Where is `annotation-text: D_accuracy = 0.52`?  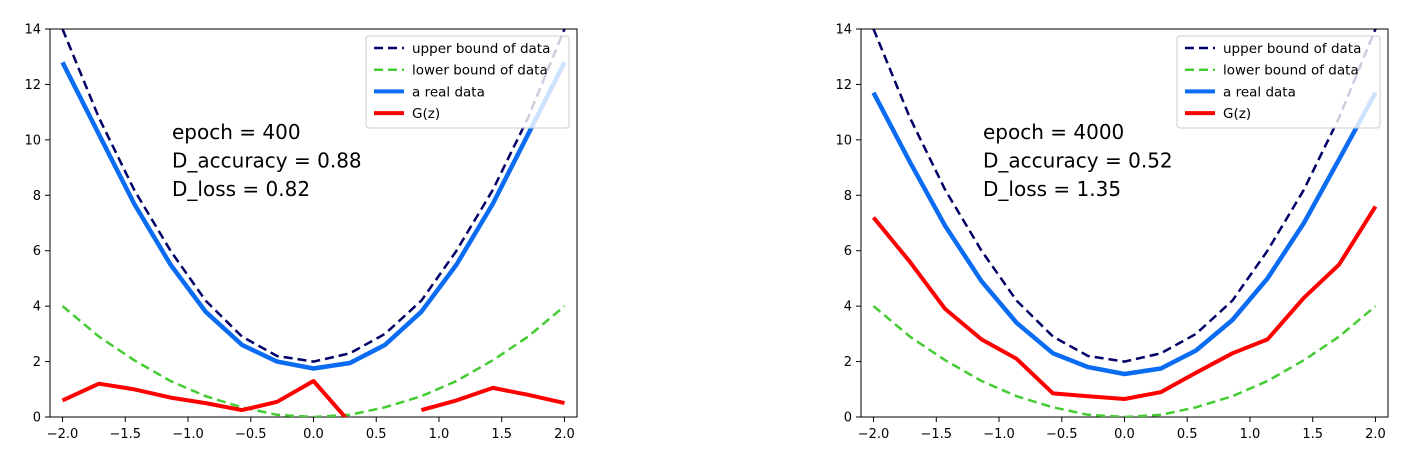
annotation-text: D_accuracy = 0.52 is located at coordinates (1078, 161).